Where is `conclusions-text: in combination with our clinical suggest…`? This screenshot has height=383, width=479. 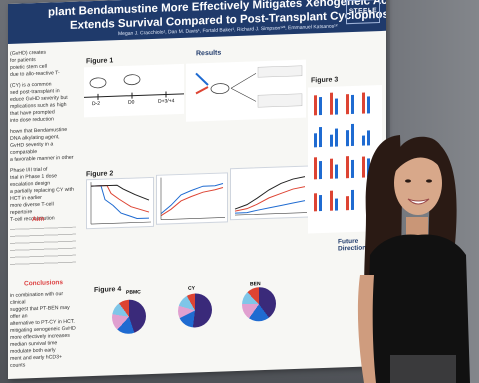 conclusions-text: in combination with our clinical suggest… is located at coordinates (43, 330).